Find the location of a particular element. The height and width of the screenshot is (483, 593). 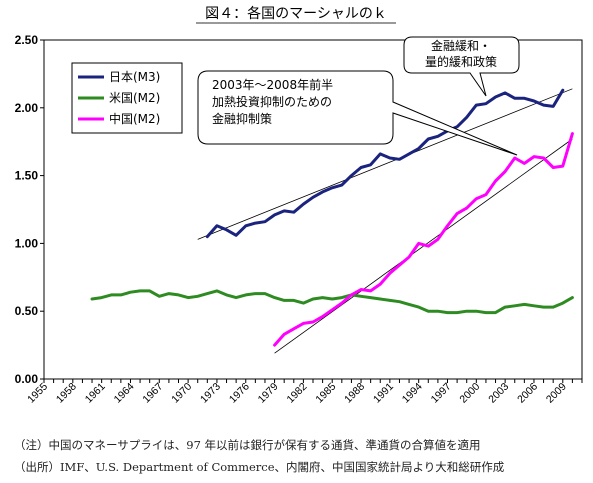

callout-restraint-text: 2003年～2008年前半 is located at coordinates (272, 84).